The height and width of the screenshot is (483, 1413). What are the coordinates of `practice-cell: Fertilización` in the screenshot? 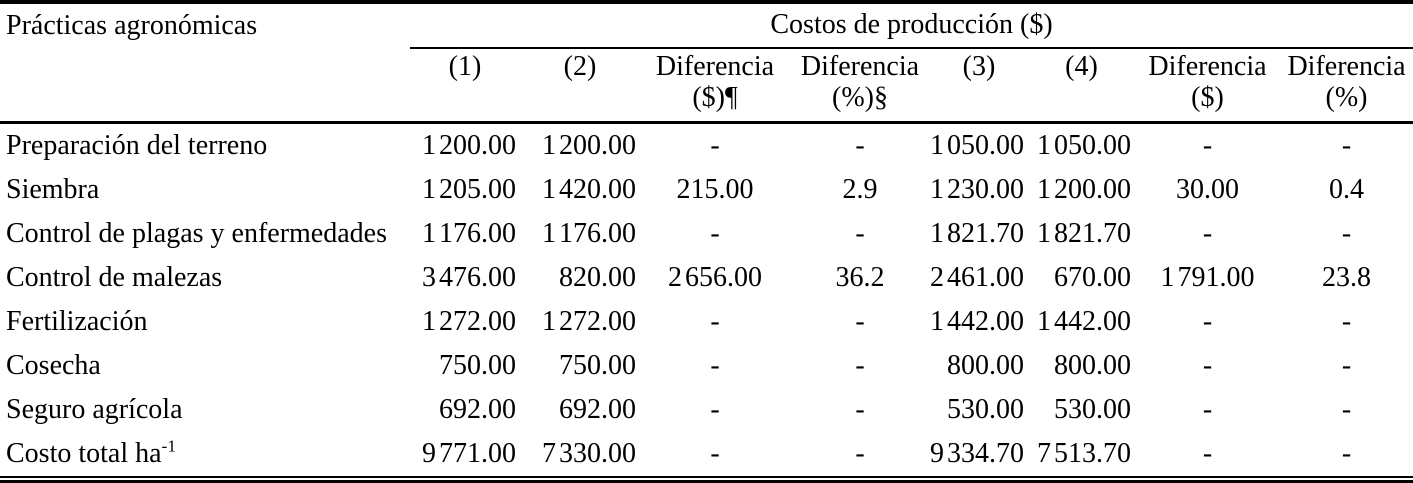 It's located at (77, 321).